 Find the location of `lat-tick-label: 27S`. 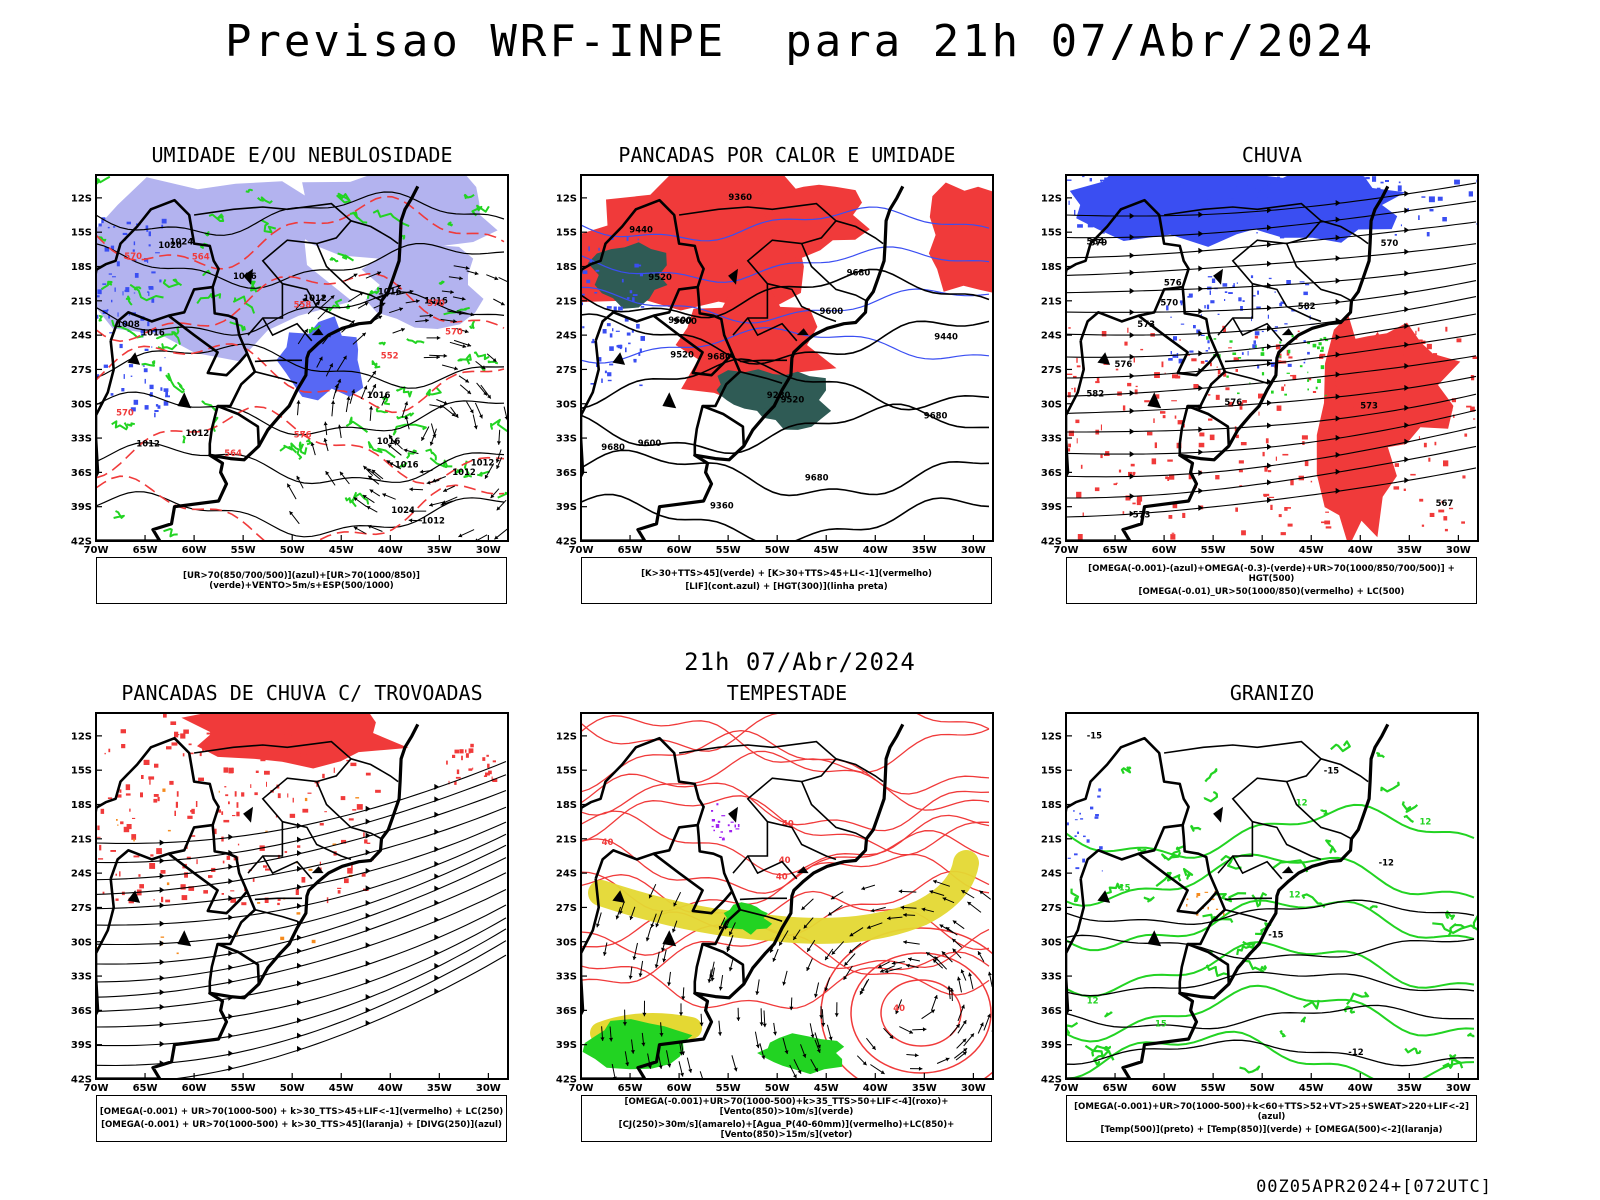

lat-tick-label: 27S is located at coordinates (81, 370).